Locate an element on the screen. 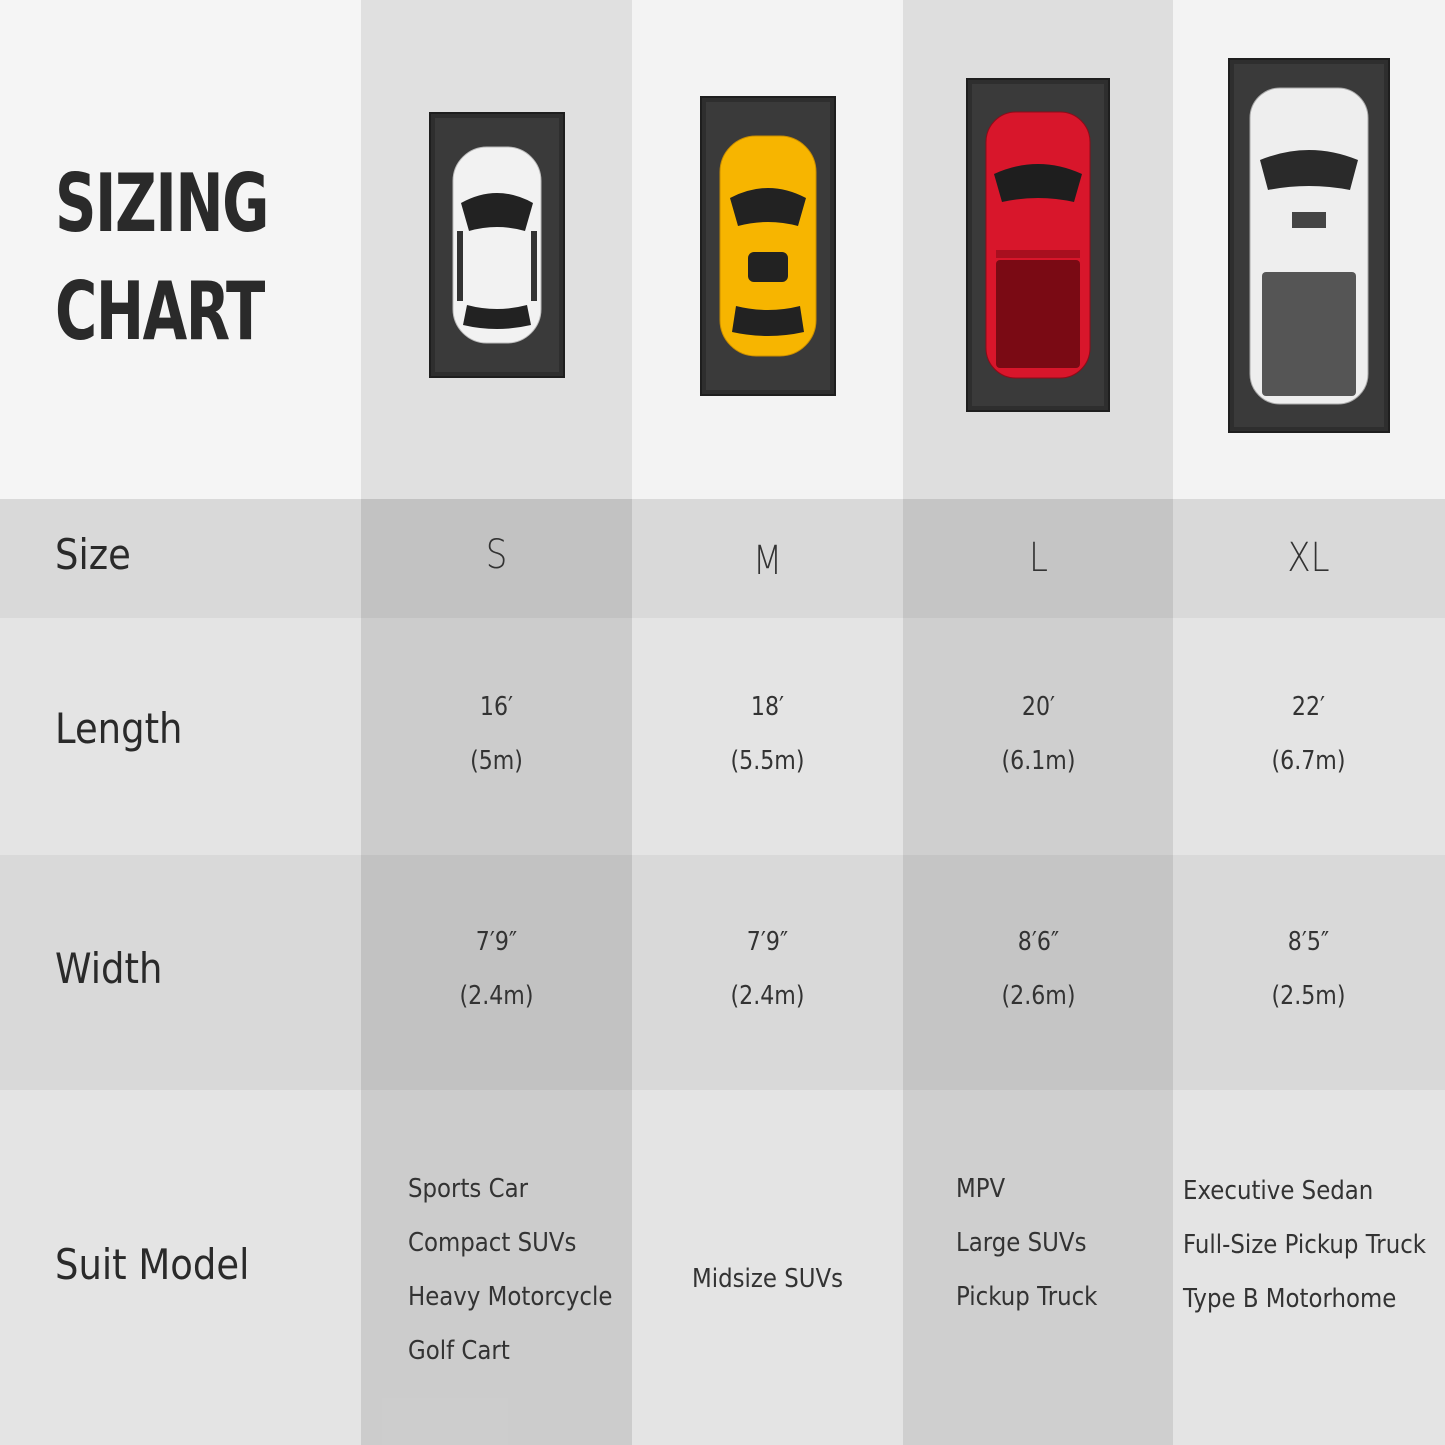  model-item: Heavy Motorcycle is located at coordinates (510, 1297).